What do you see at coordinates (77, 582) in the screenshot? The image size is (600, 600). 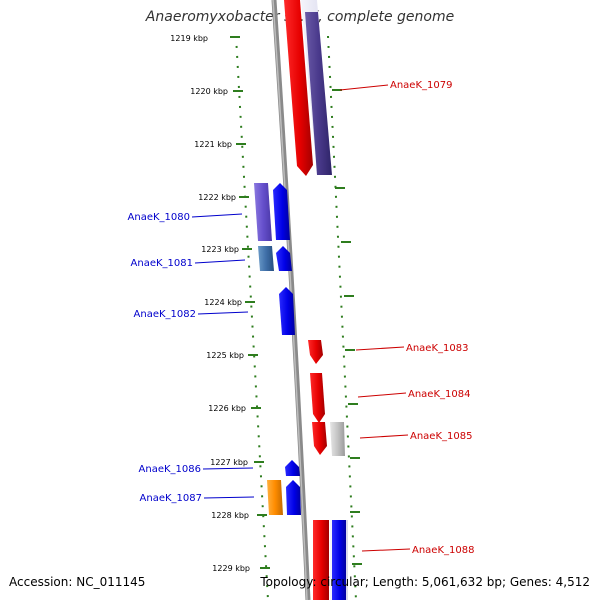 I see `accession-text: Accession: NC_011145` at bounding box center [77, 582].